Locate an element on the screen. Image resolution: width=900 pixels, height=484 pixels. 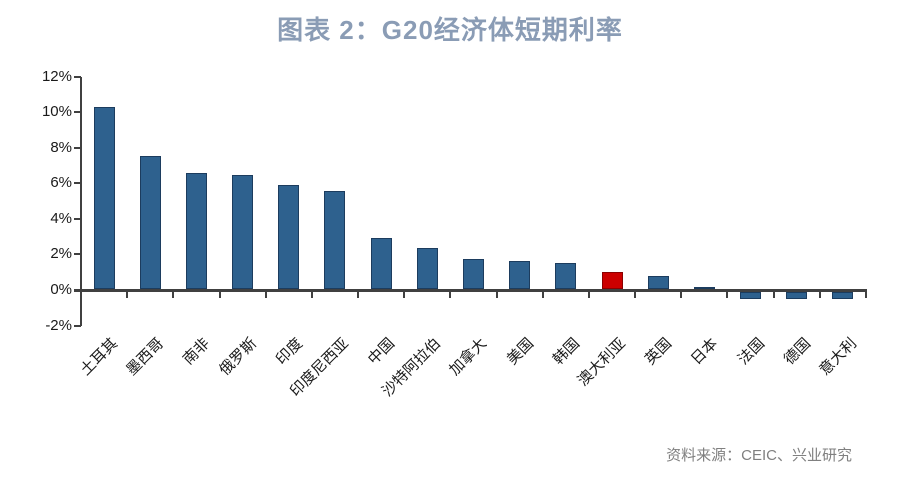
x-axis-label-china: 中国 is located at coordinates (381, 352).